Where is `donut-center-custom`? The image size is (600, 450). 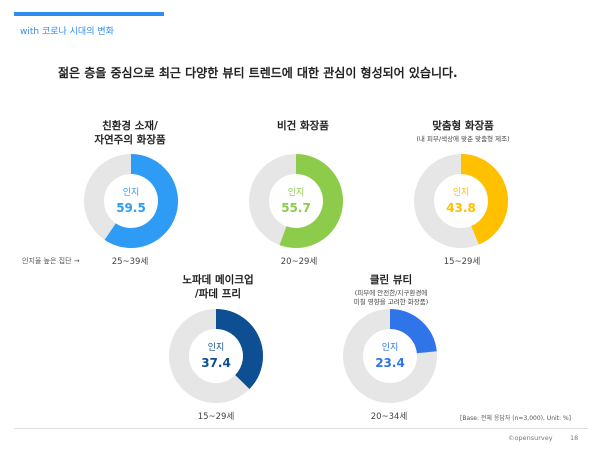
donut-center-custom is located at coordinates (461, 201).